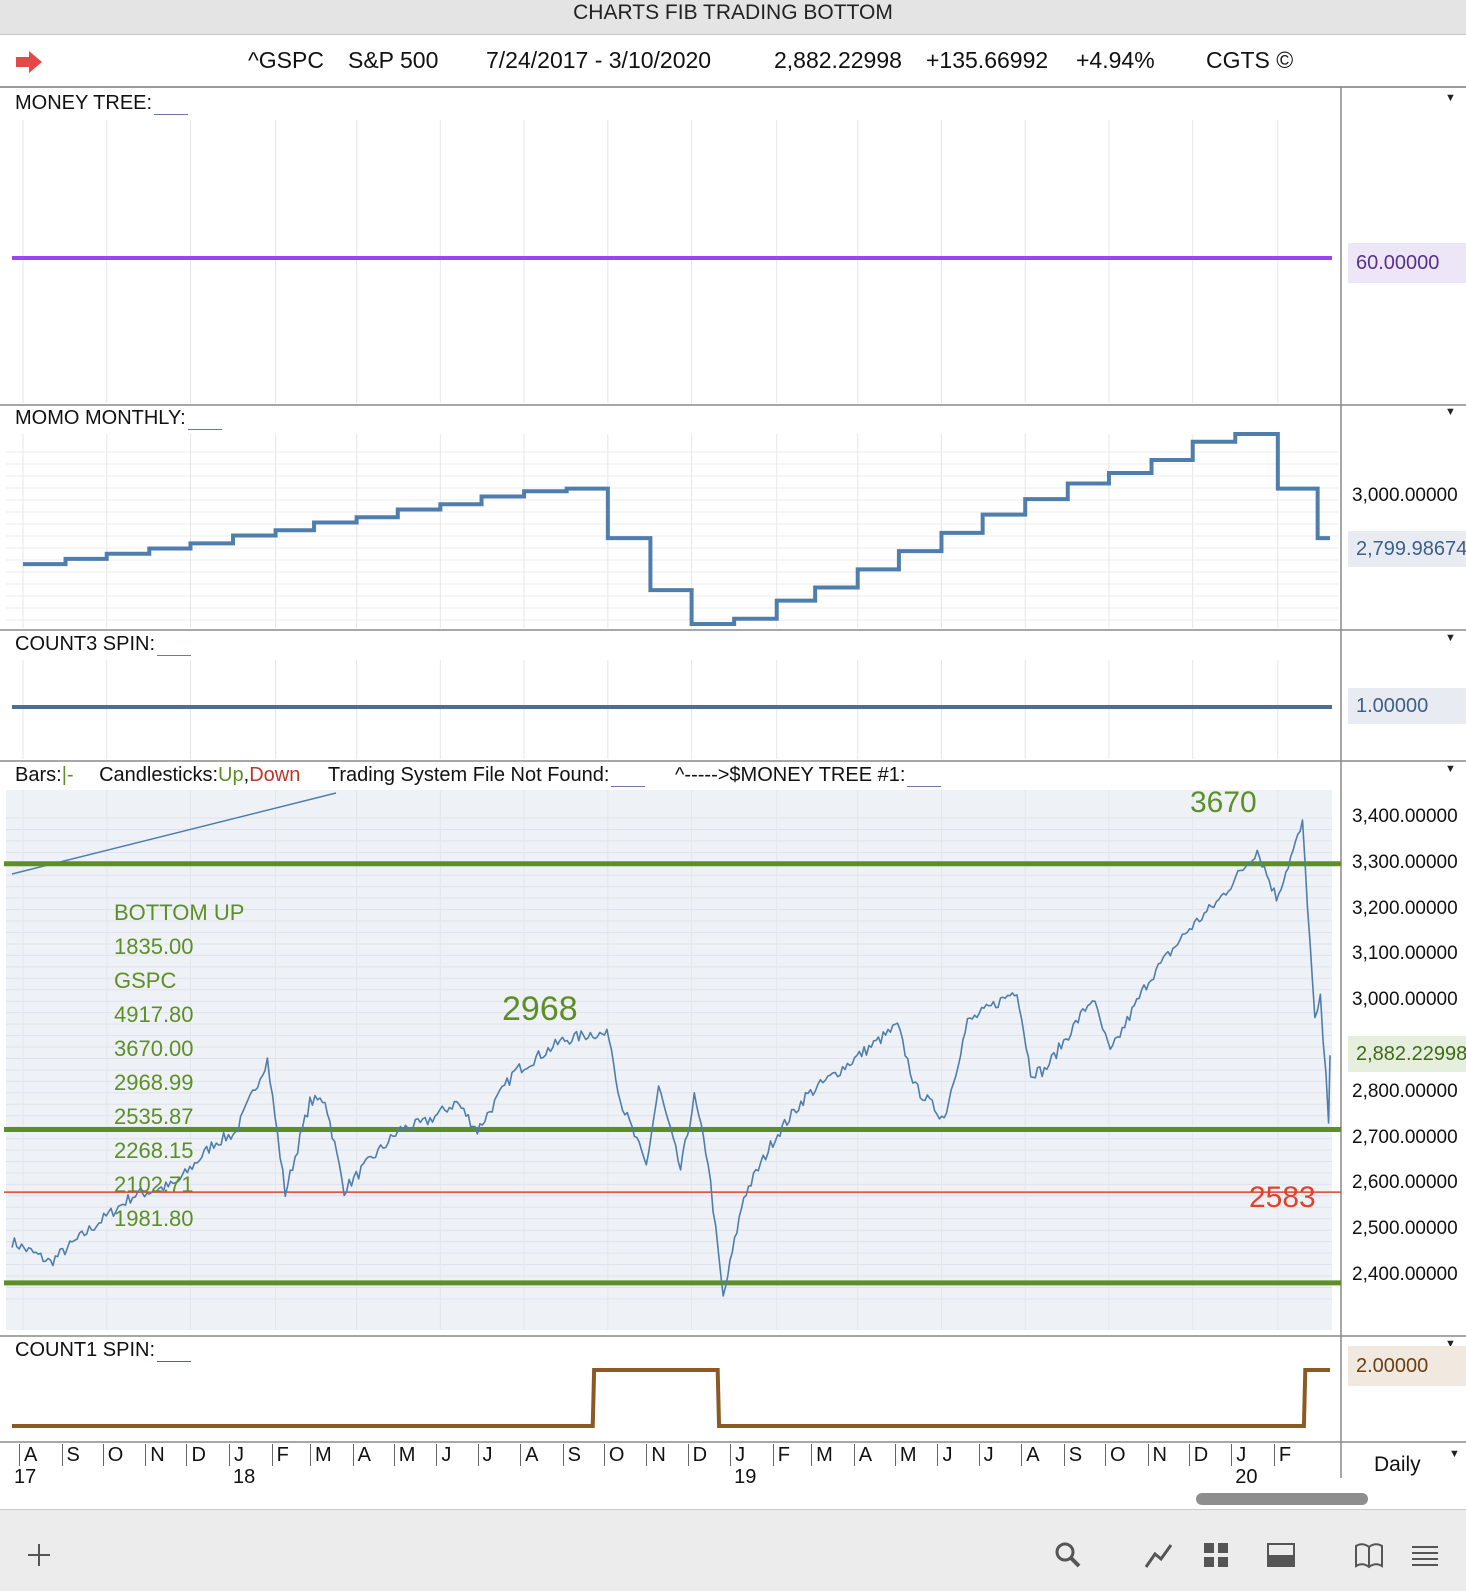 The image size is (1466, 1591). I want to click on percent-change: +4.94%, so click(1115, 60).